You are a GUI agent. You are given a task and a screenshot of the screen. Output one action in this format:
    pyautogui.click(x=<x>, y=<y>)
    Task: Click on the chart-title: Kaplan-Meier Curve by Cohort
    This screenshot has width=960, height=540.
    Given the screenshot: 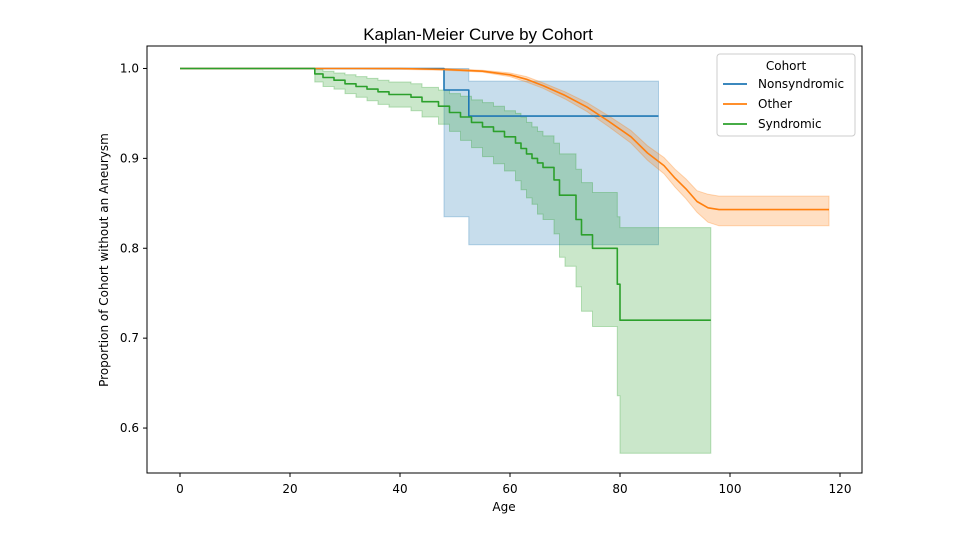 What is the action you would take?
    pyautogui.click(x=478, y=34)
    